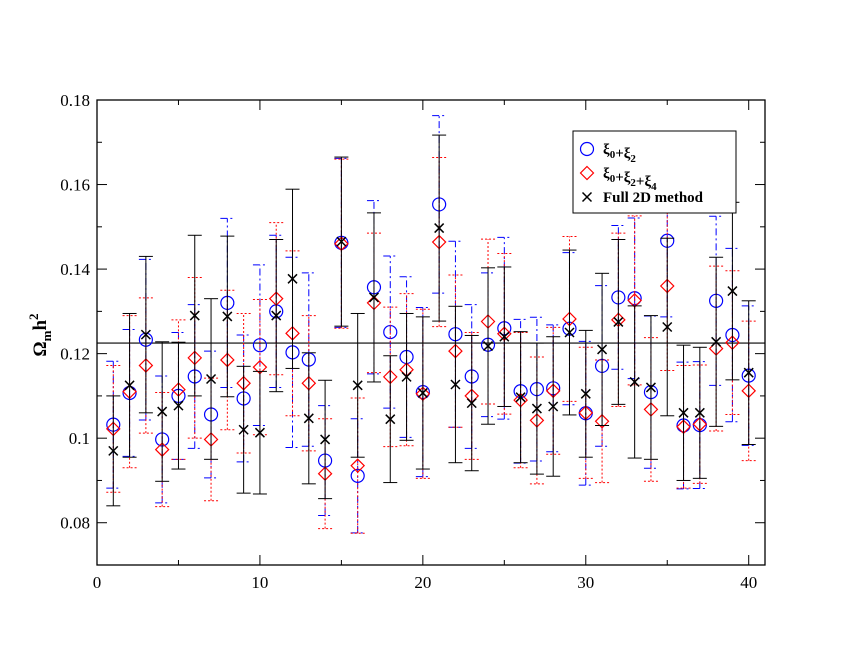  I want to click on legend-label: ξ0+ξ2, so click(619, 153).